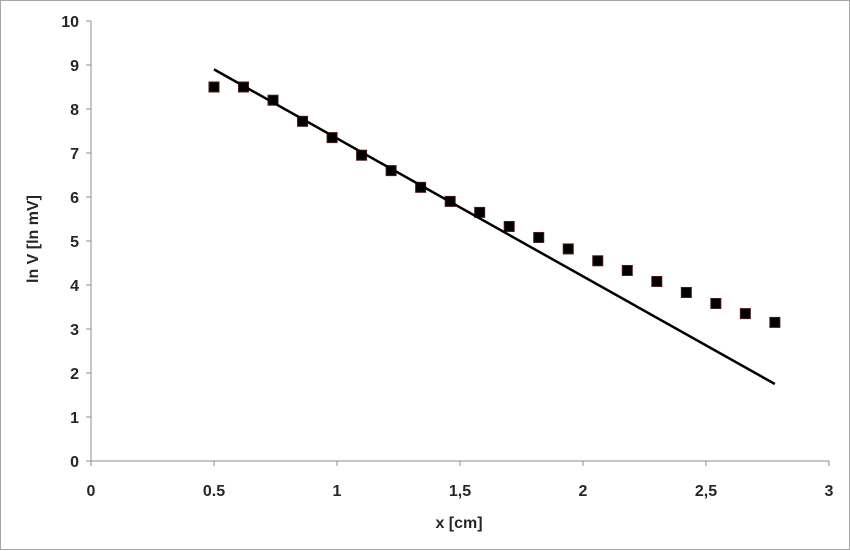  I want to click on y-tick-label: 4, so click(74, 286).